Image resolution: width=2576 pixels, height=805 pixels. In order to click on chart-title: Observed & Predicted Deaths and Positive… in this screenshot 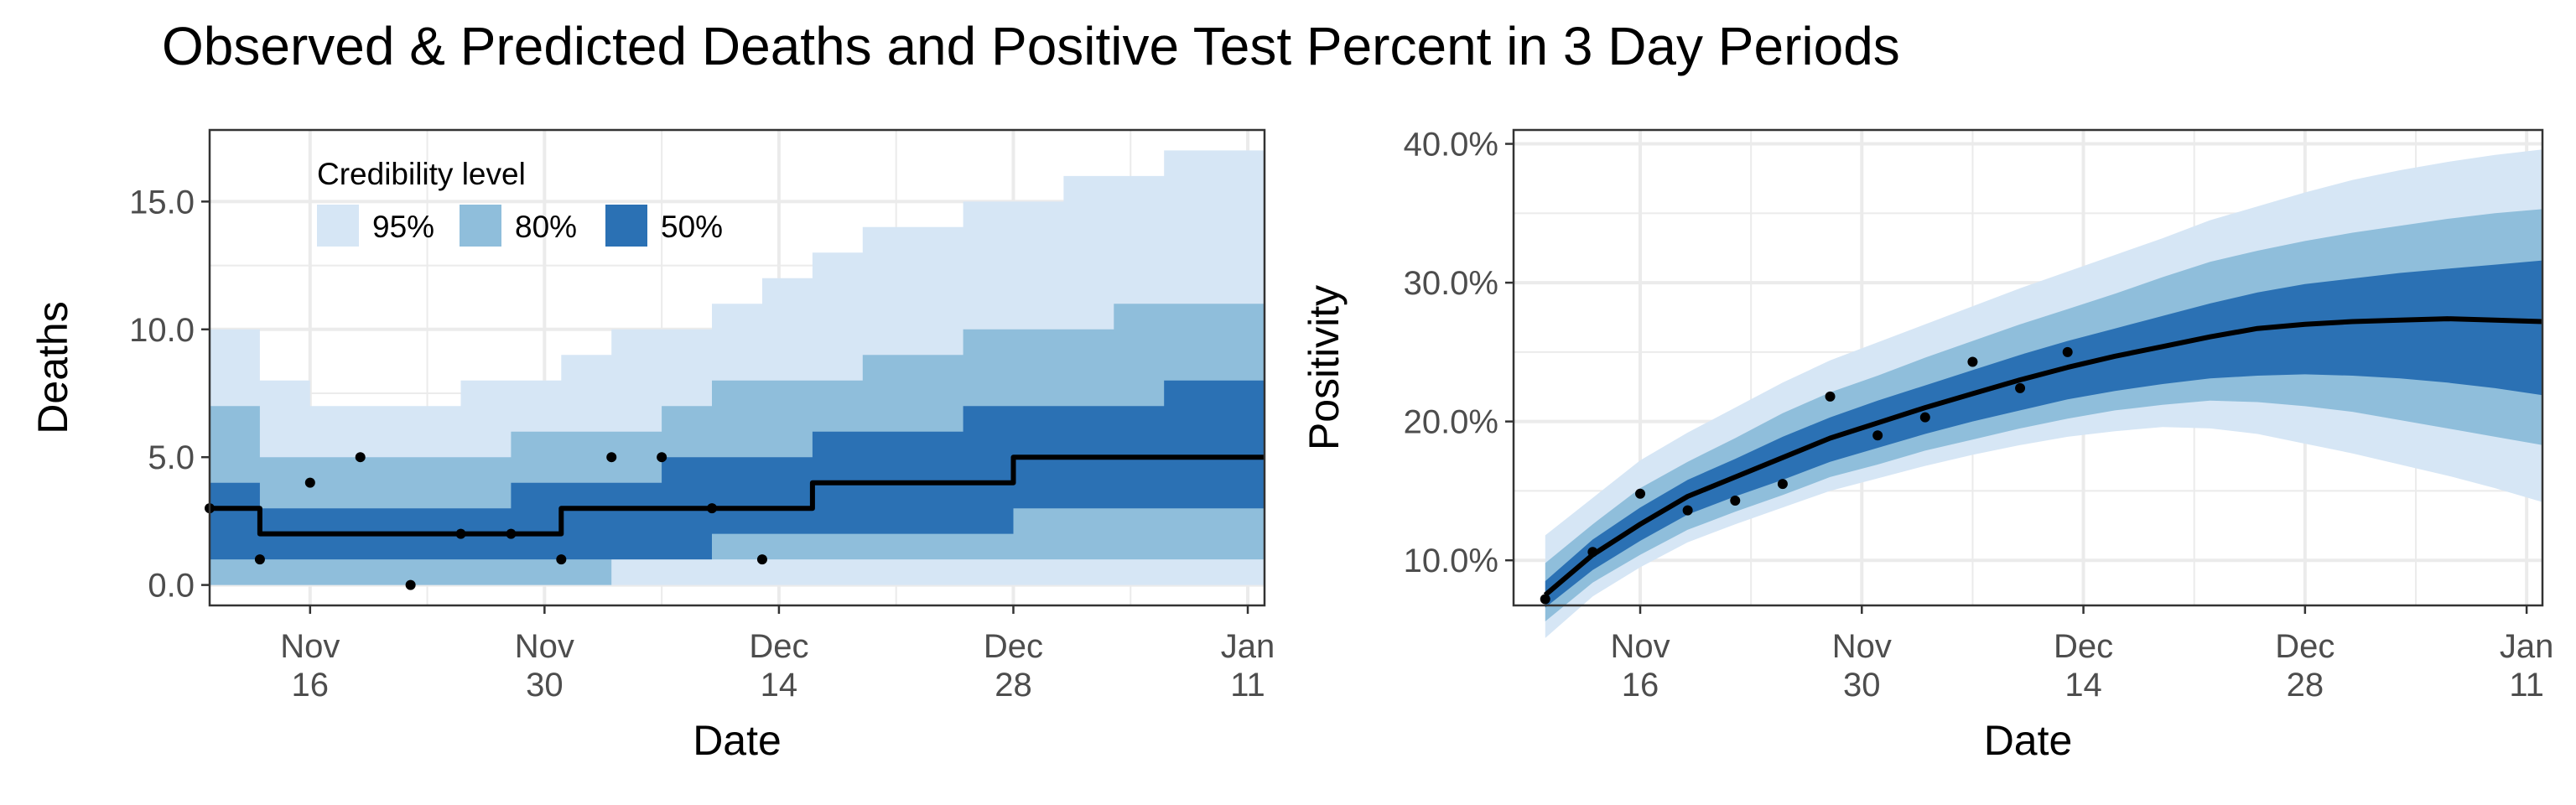, I will do `click(1031, 46)`.